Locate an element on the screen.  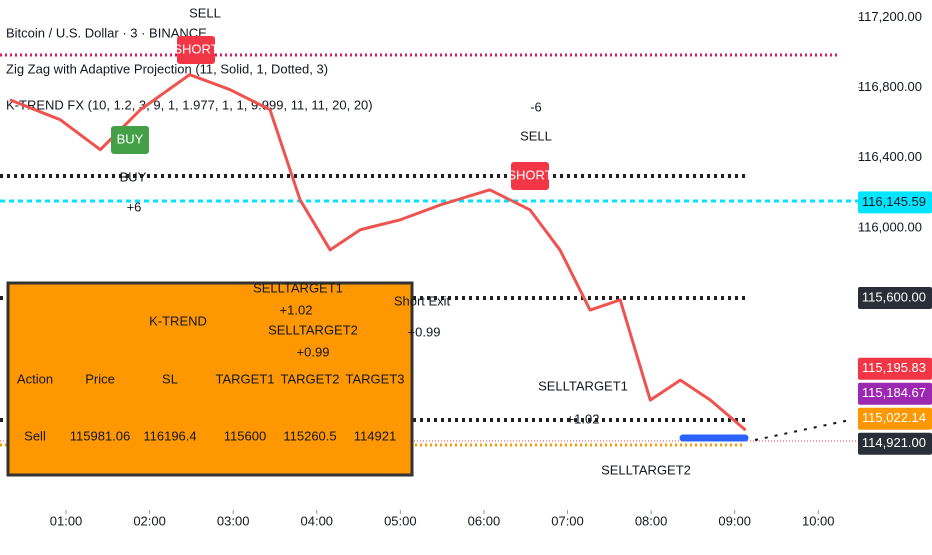
price-tag-label: 116,145.59 is located at coordinates (894, 201).